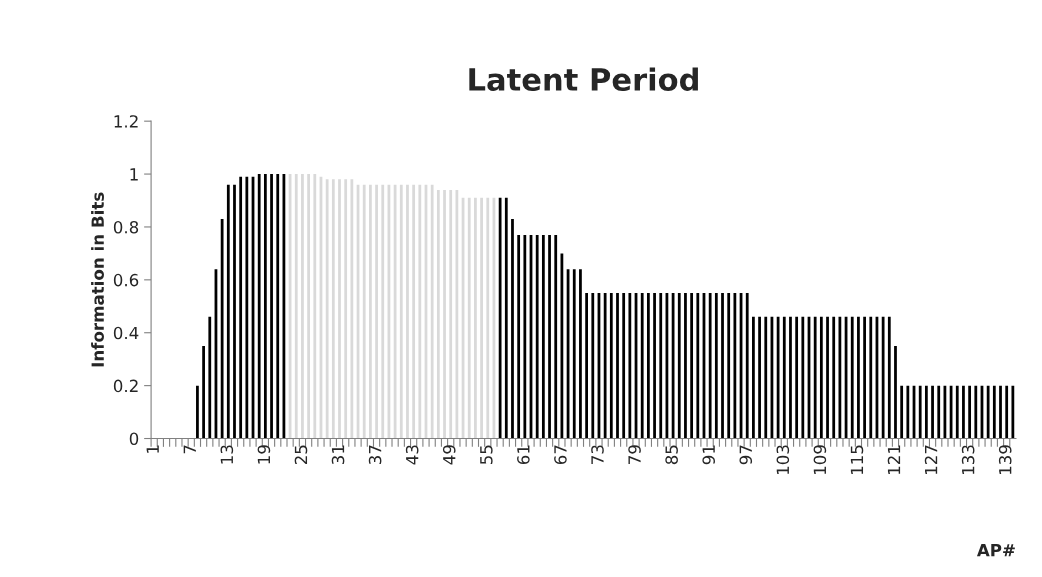 This screenshot has width=1042, height=577. Describe the element at coordinates (746, 455) in the screenshot. I see `x-tick-label: 97` at that location.